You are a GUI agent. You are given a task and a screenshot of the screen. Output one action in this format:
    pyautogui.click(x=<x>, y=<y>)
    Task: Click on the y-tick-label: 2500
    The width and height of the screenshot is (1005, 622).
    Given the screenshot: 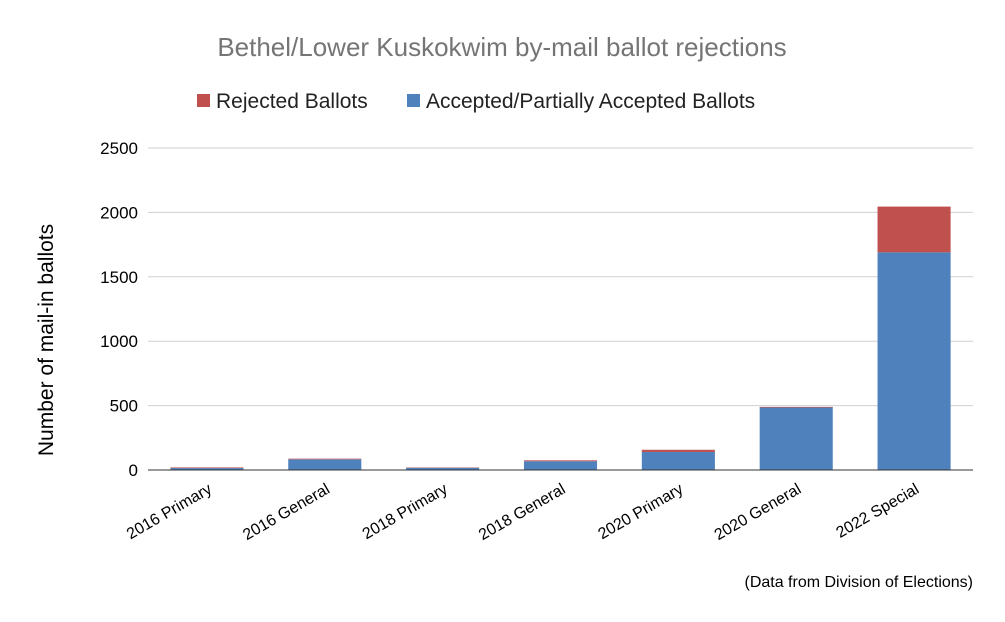 What is the action you would take?
    pyautogui.click(x=119, y=148)
    